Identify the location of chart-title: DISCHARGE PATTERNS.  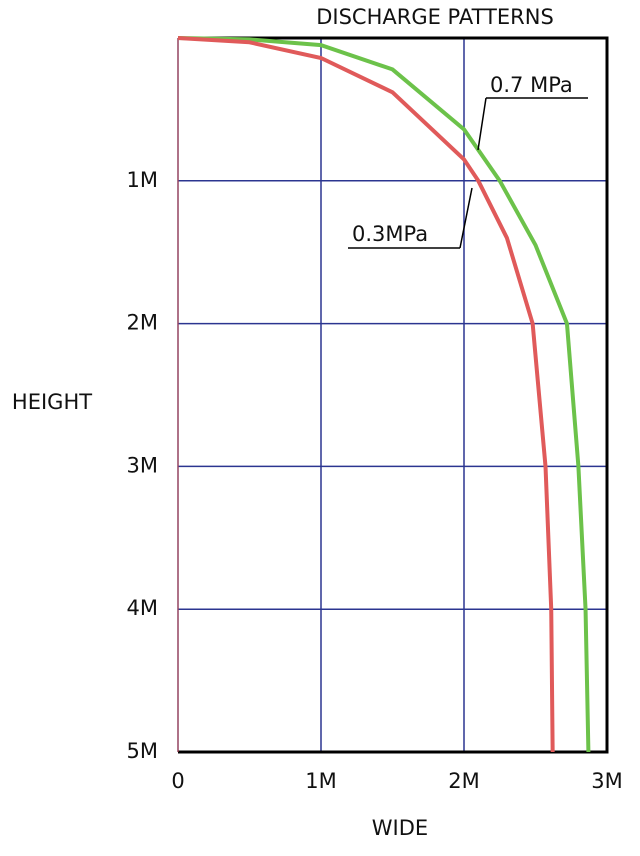
(435, 17).